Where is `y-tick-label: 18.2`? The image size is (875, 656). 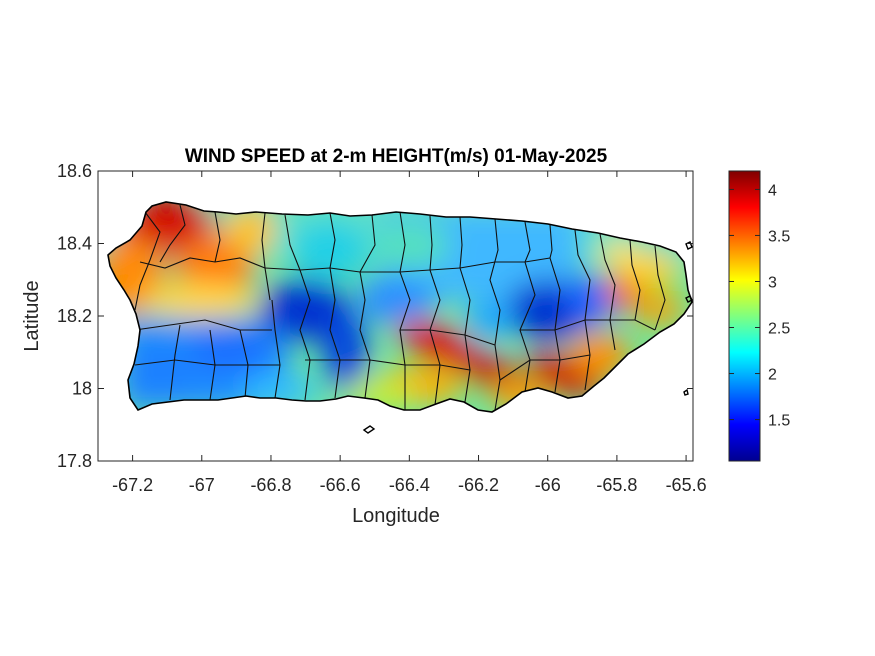
y-tick-label: 18.2 is located at coordinates (74, 316).